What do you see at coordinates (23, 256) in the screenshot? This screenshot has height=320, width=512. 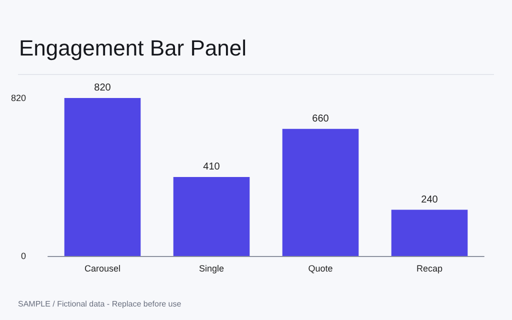 I see `y-tick-label: 0` at bounding box center [23, 256].